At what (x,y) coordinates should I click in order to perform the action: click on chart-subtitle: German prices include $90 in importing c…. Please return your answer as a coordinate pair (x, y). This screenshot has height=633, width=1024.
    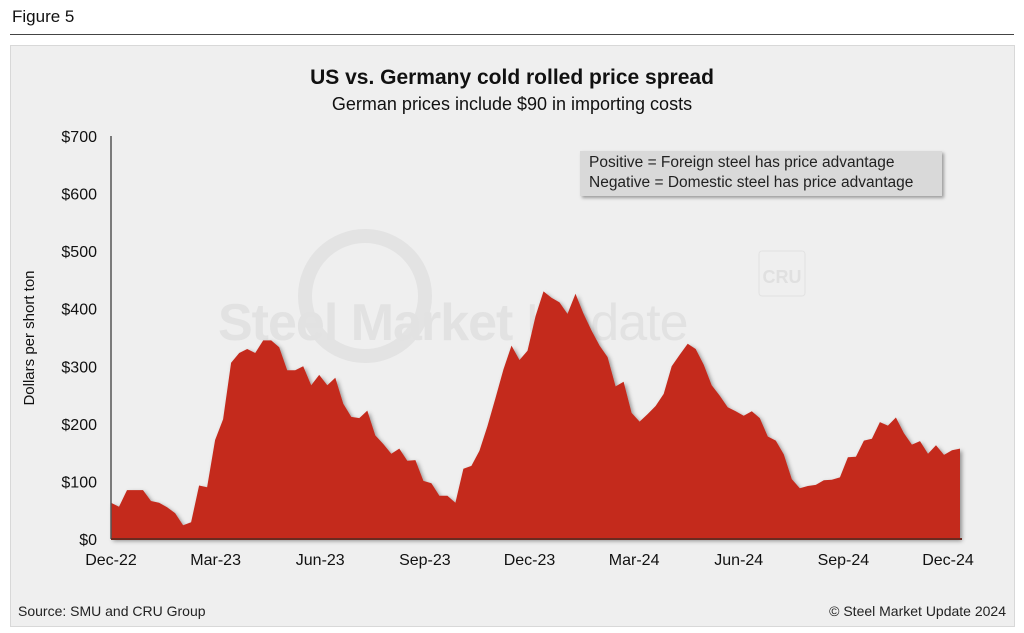
    Looking at the image, I should click on (512, 104).